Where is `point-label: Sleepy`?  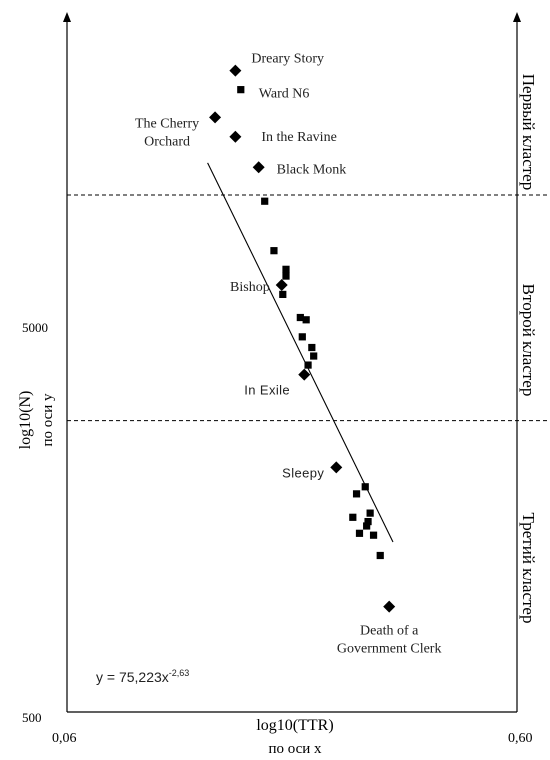
point-label: Sleepy is located at coordinates (303, 472).